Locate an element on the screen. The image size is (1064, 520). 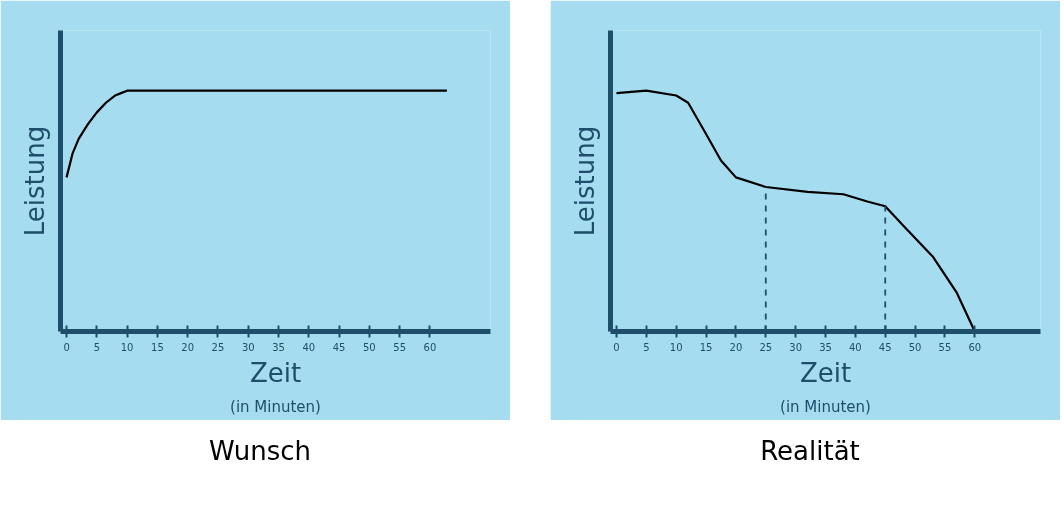
text: Wunsch is located at coordinates (260, 451).